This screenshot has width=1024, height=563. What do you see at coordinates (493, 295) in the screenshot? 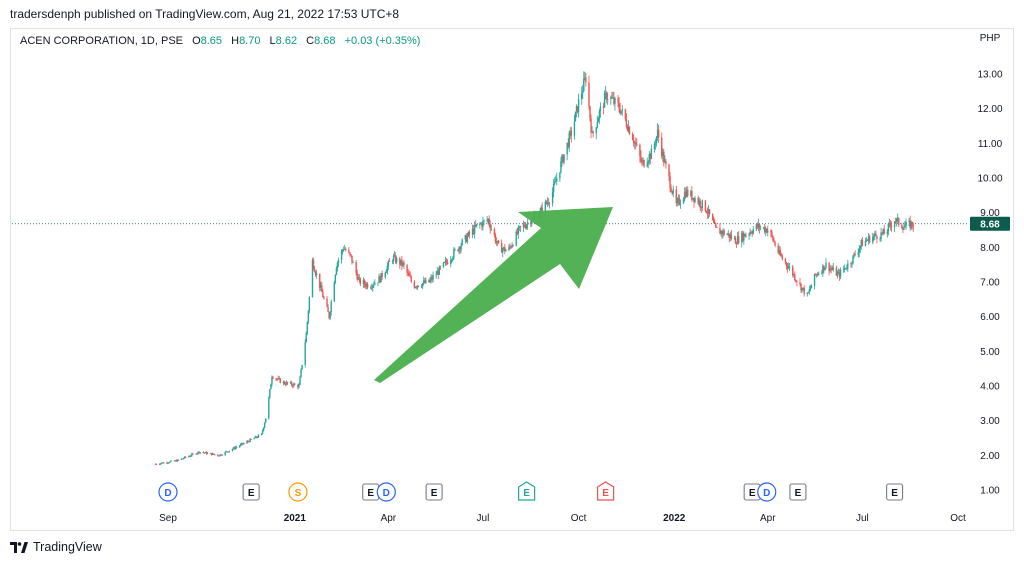
I see `trend-arrow` at bounding box center [493, 295].